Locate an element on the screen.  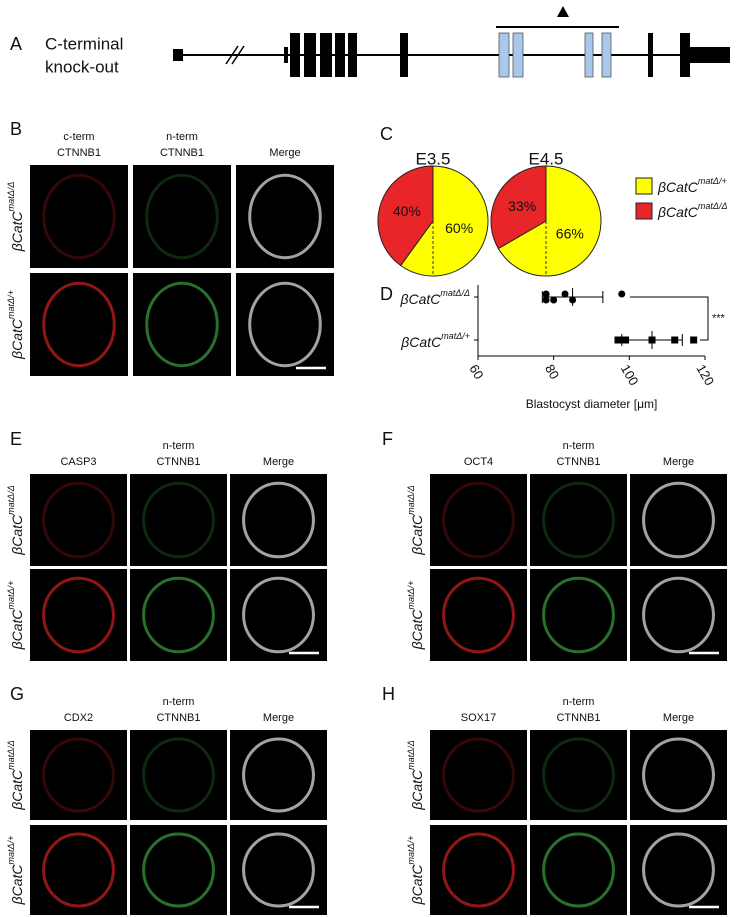
construct-title: knock-out is located at coordinates (82, 66).